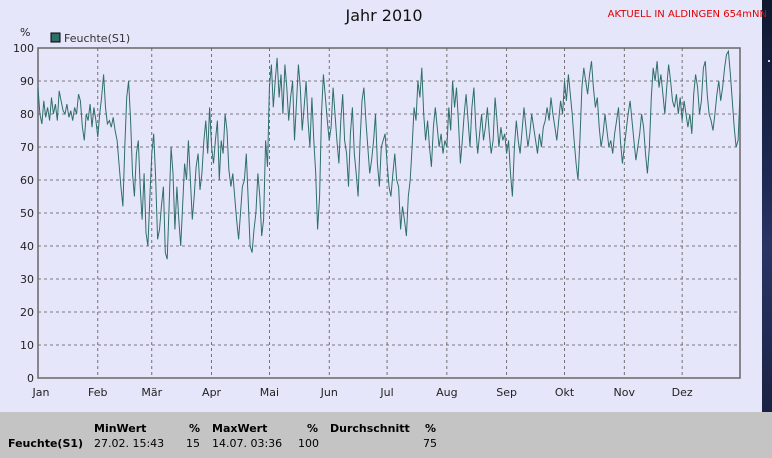 The width and height of the screenshot is (772, 458). I want to click on stats-row-label: Feuchte(S1), so click(46, 443).